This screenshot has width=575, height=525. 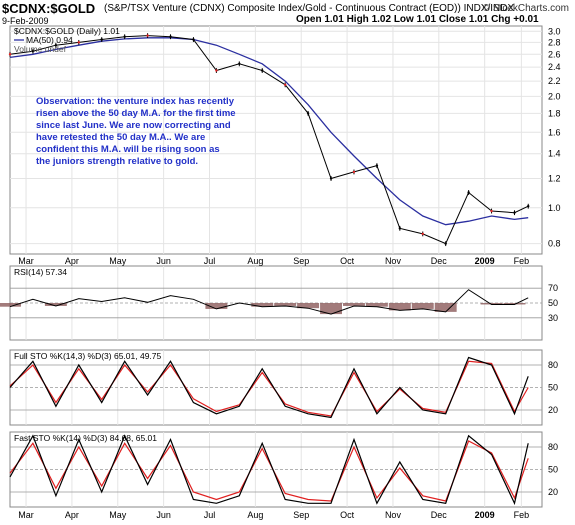 I want to click on price-tick-label: 1.0, so click(x=554, y=208).